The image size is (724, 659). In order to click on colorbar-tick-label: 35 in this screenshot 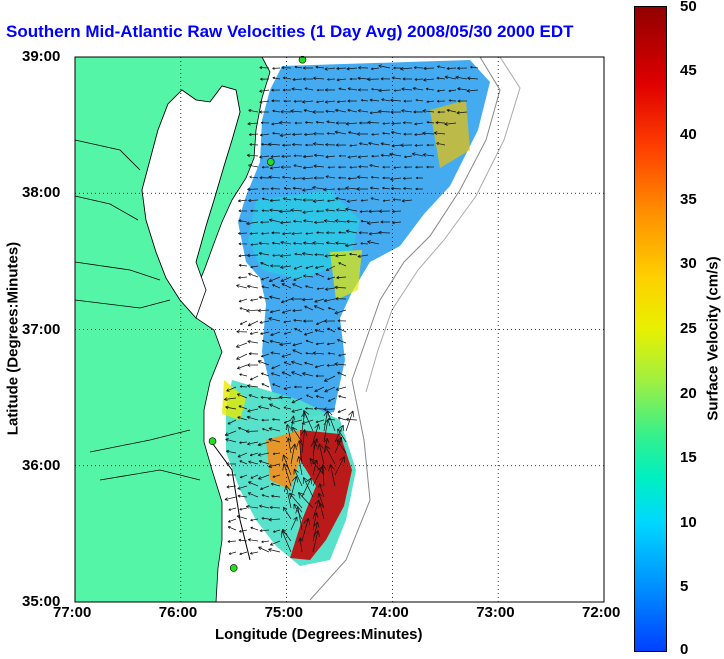, I will do `click(688, 199)`.